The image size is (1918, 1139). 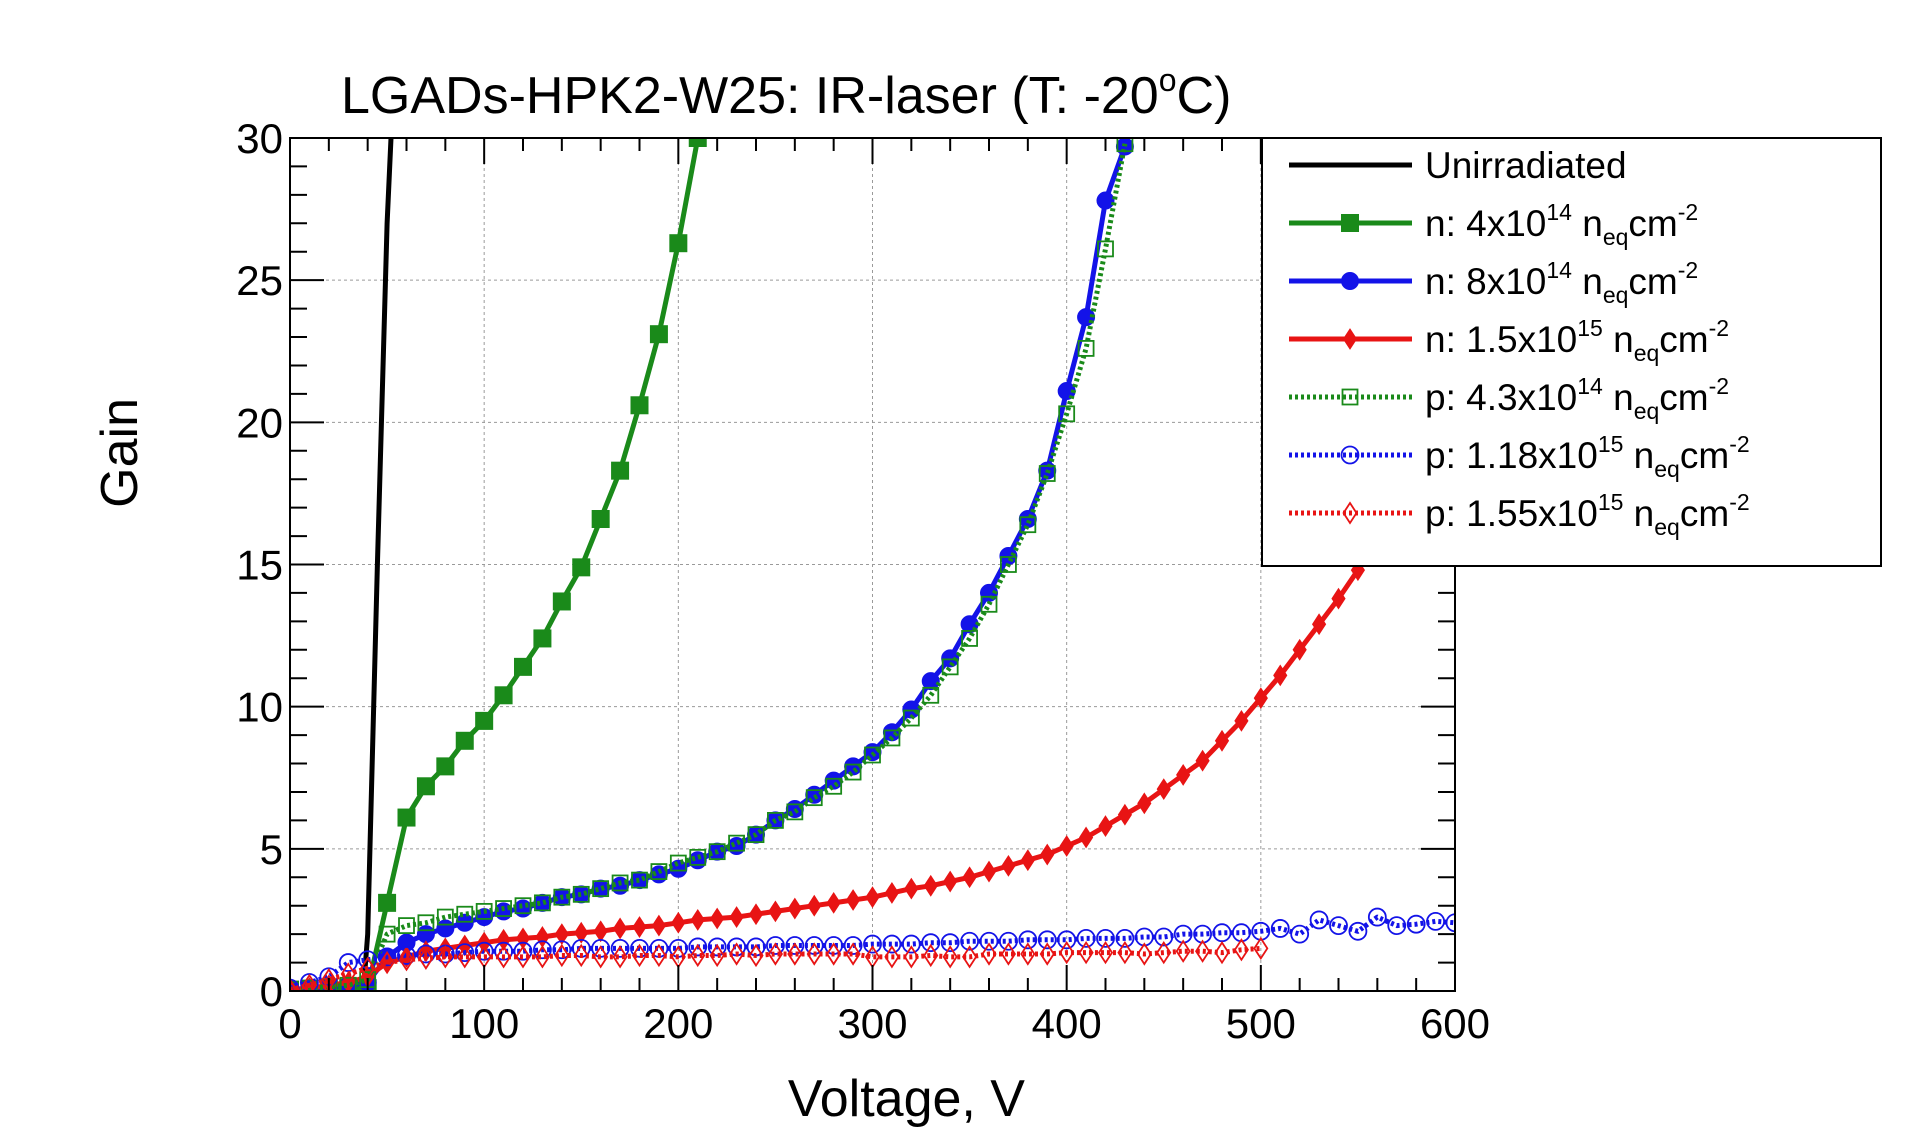 I want to click on y-tick-label: 25, so click(x=259, y=280).